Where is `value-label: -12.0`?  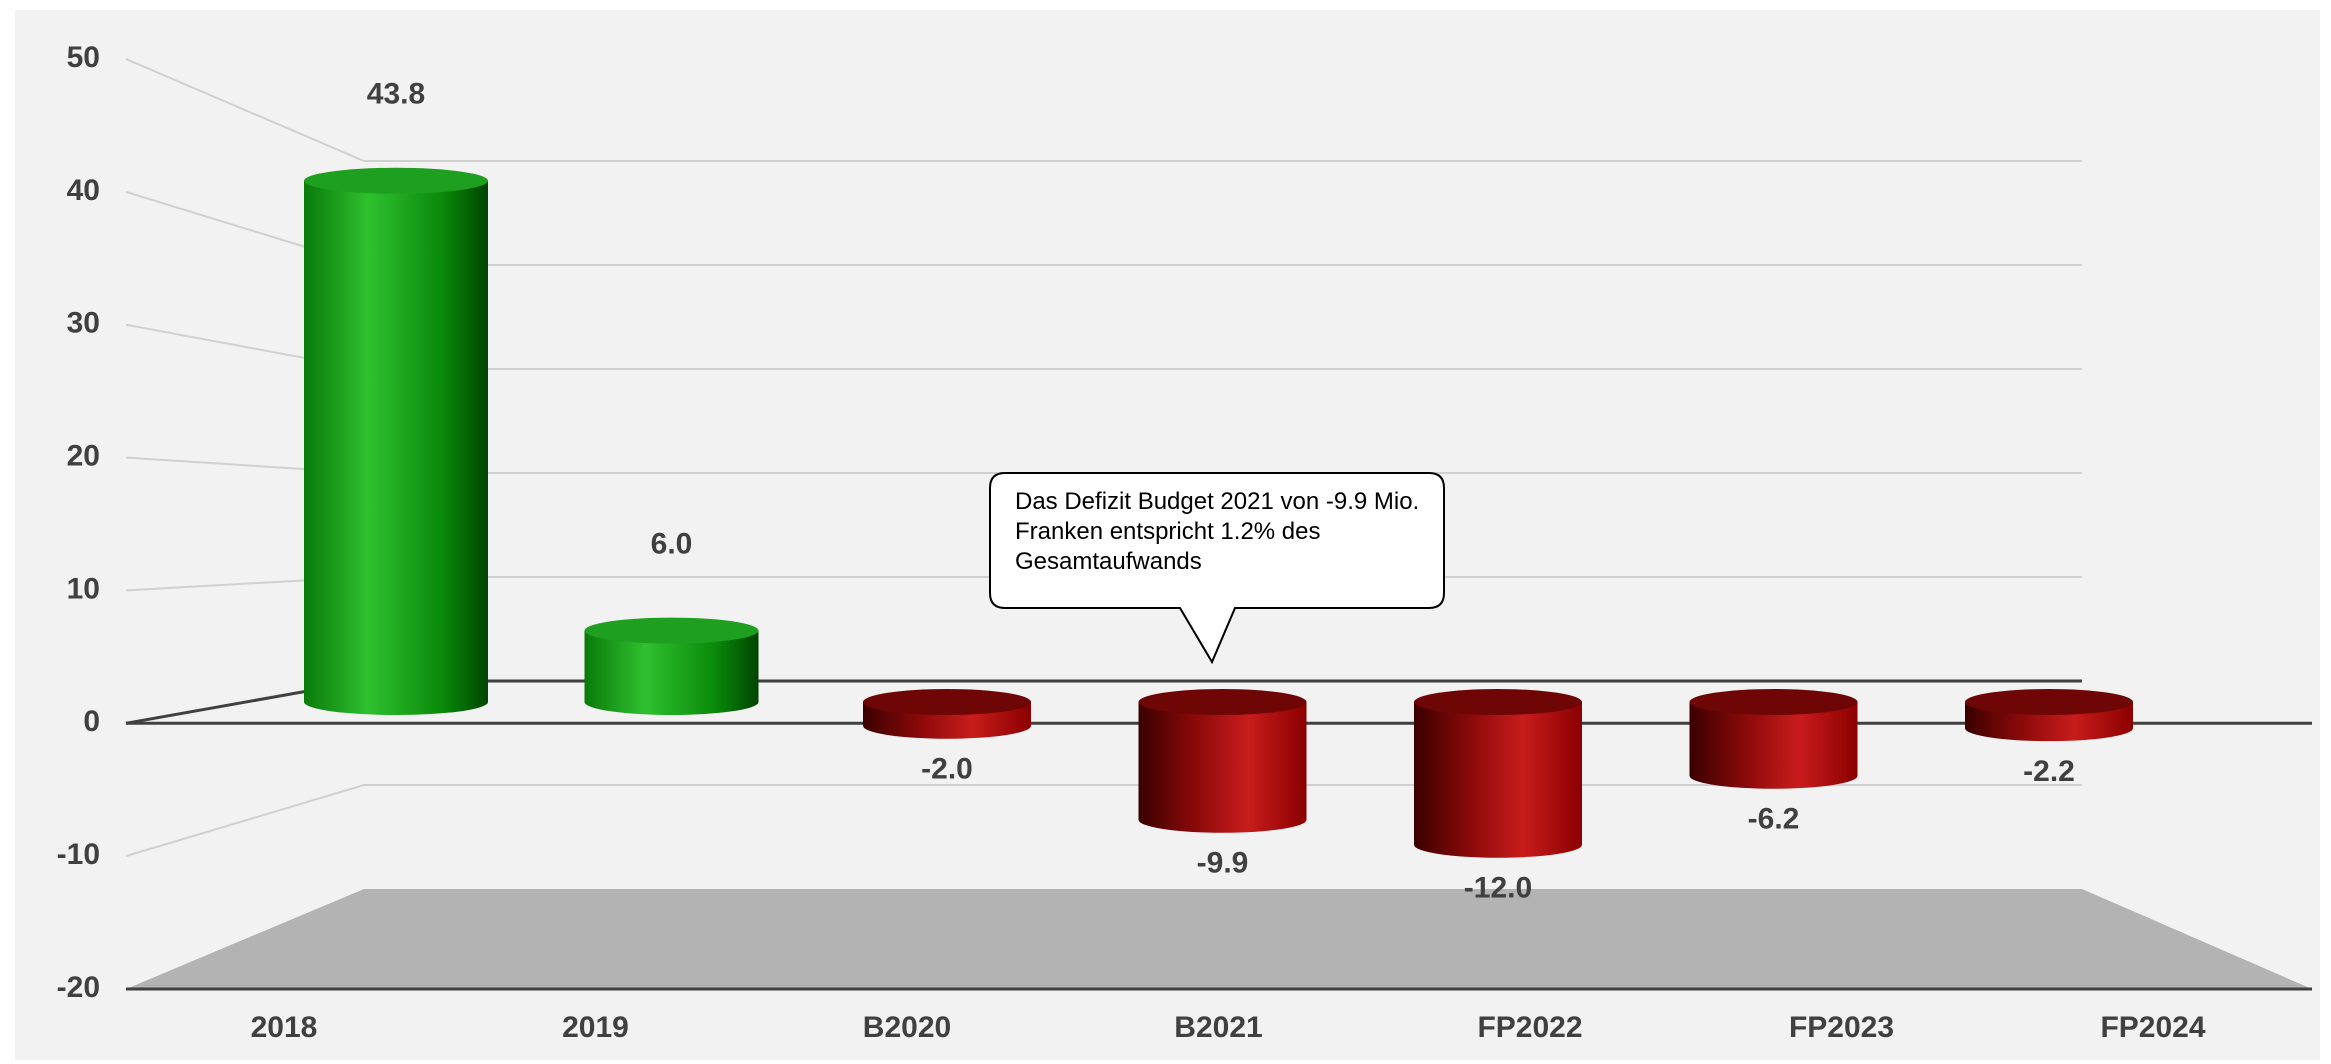 value-label: -12.0 is located at coordinates (1498, 888).